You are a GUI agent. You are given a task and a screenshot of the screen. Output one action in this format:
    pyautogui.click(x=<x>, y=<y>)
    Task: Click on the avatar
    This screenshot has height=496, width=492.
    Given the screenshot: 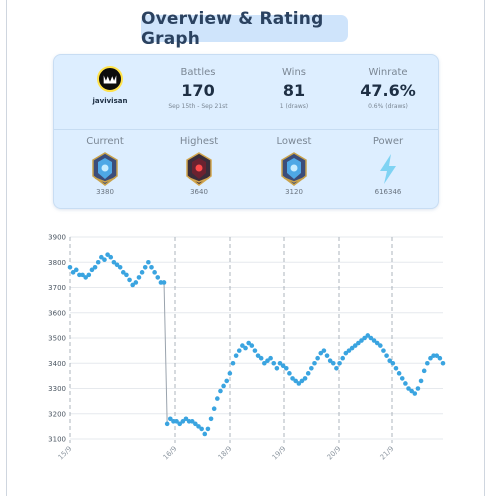 What is the action you would take?
    pyautogui.click(x=110, y=79)
    